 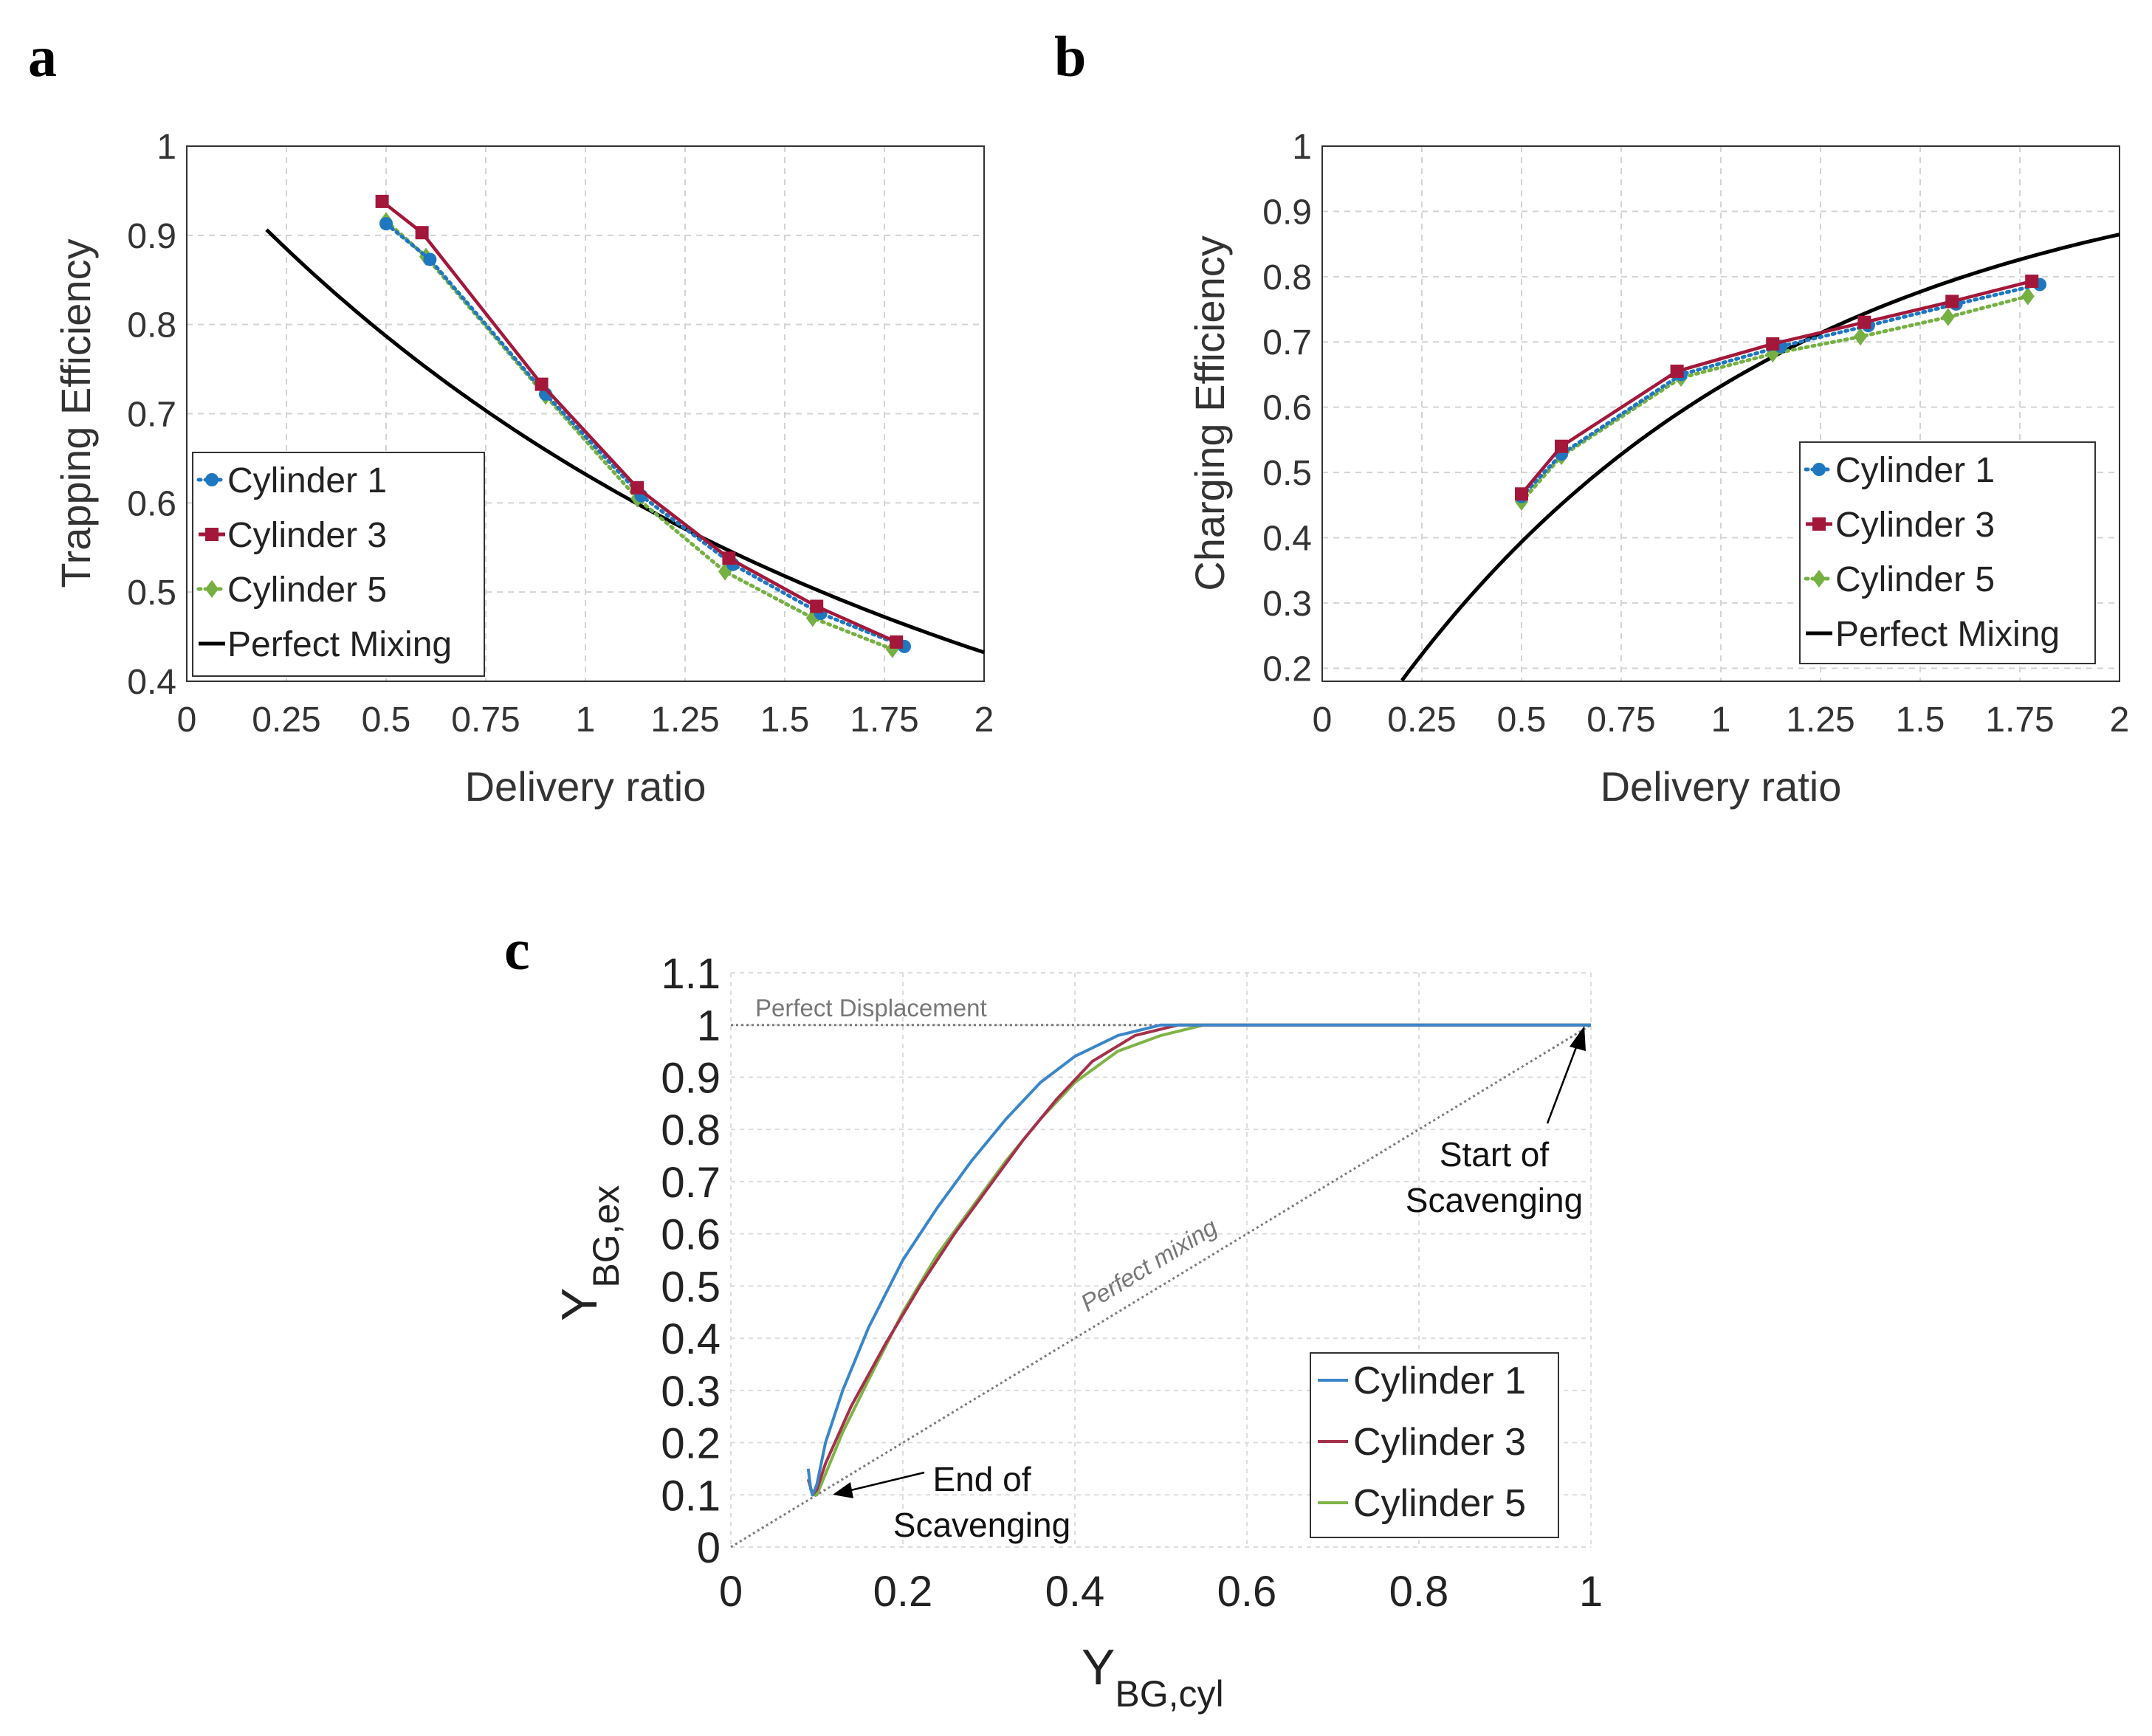 What do you see at coordinates (709, 1548) in the screenshot?
I see `panel-c-ytick-0: 0` at bounding box center [709, 1548].